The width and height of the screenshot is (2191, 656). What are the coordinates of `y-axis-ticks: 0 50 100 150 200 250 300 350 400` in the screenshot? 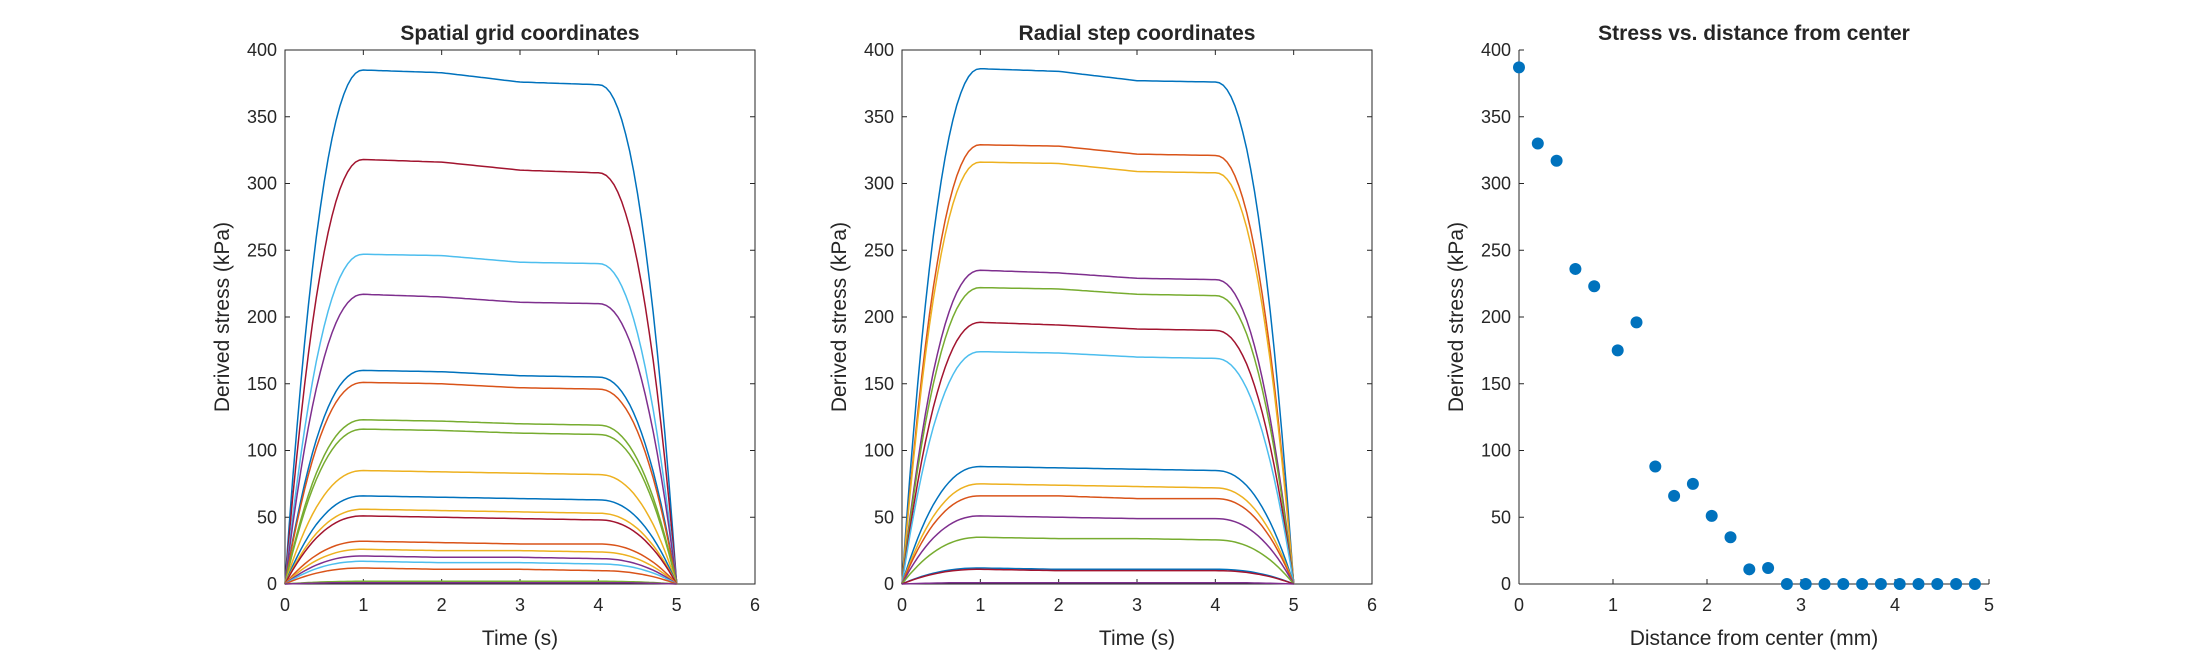 It's located at (1502, 317).